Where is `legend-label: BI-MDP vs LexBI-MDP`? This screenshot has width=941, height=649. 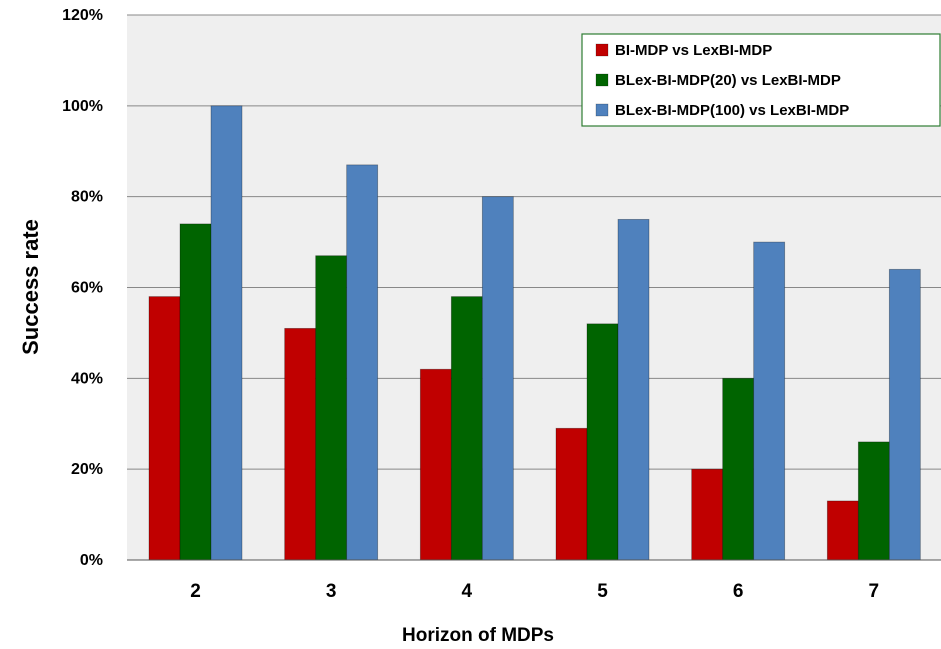 legend-label: BI-MDP vs LexBI-MDP is located at coordinates (693, 50).